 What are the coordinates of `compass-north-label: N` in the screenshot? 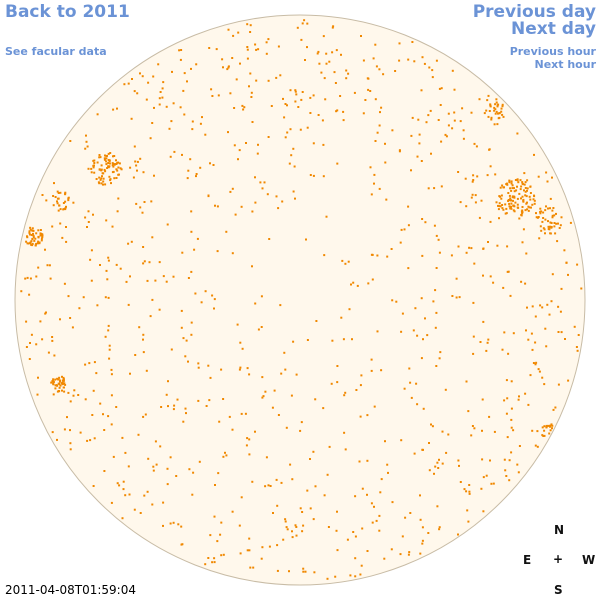 It's located at (559, 530).